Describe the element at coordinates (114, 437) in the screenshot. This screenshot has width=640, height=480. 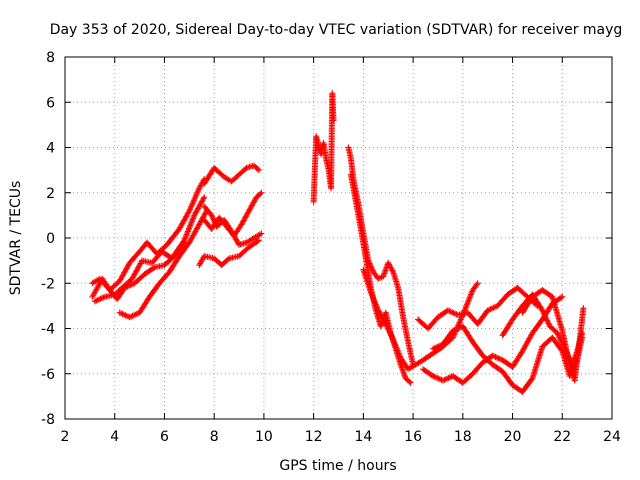
I see `x-tick-label: 4` at that location.